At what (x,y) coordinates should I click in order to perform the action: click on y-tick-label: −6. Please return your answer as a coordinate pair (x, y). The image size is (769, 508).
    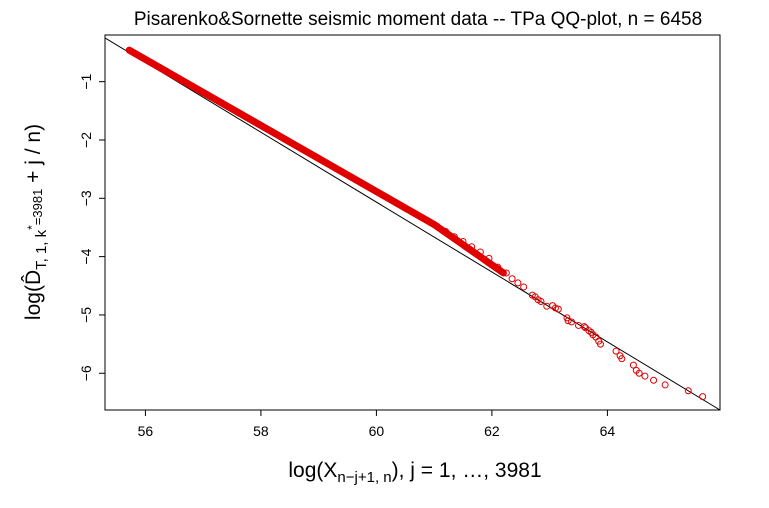
    Looking at the image, I should click on (86, 373).